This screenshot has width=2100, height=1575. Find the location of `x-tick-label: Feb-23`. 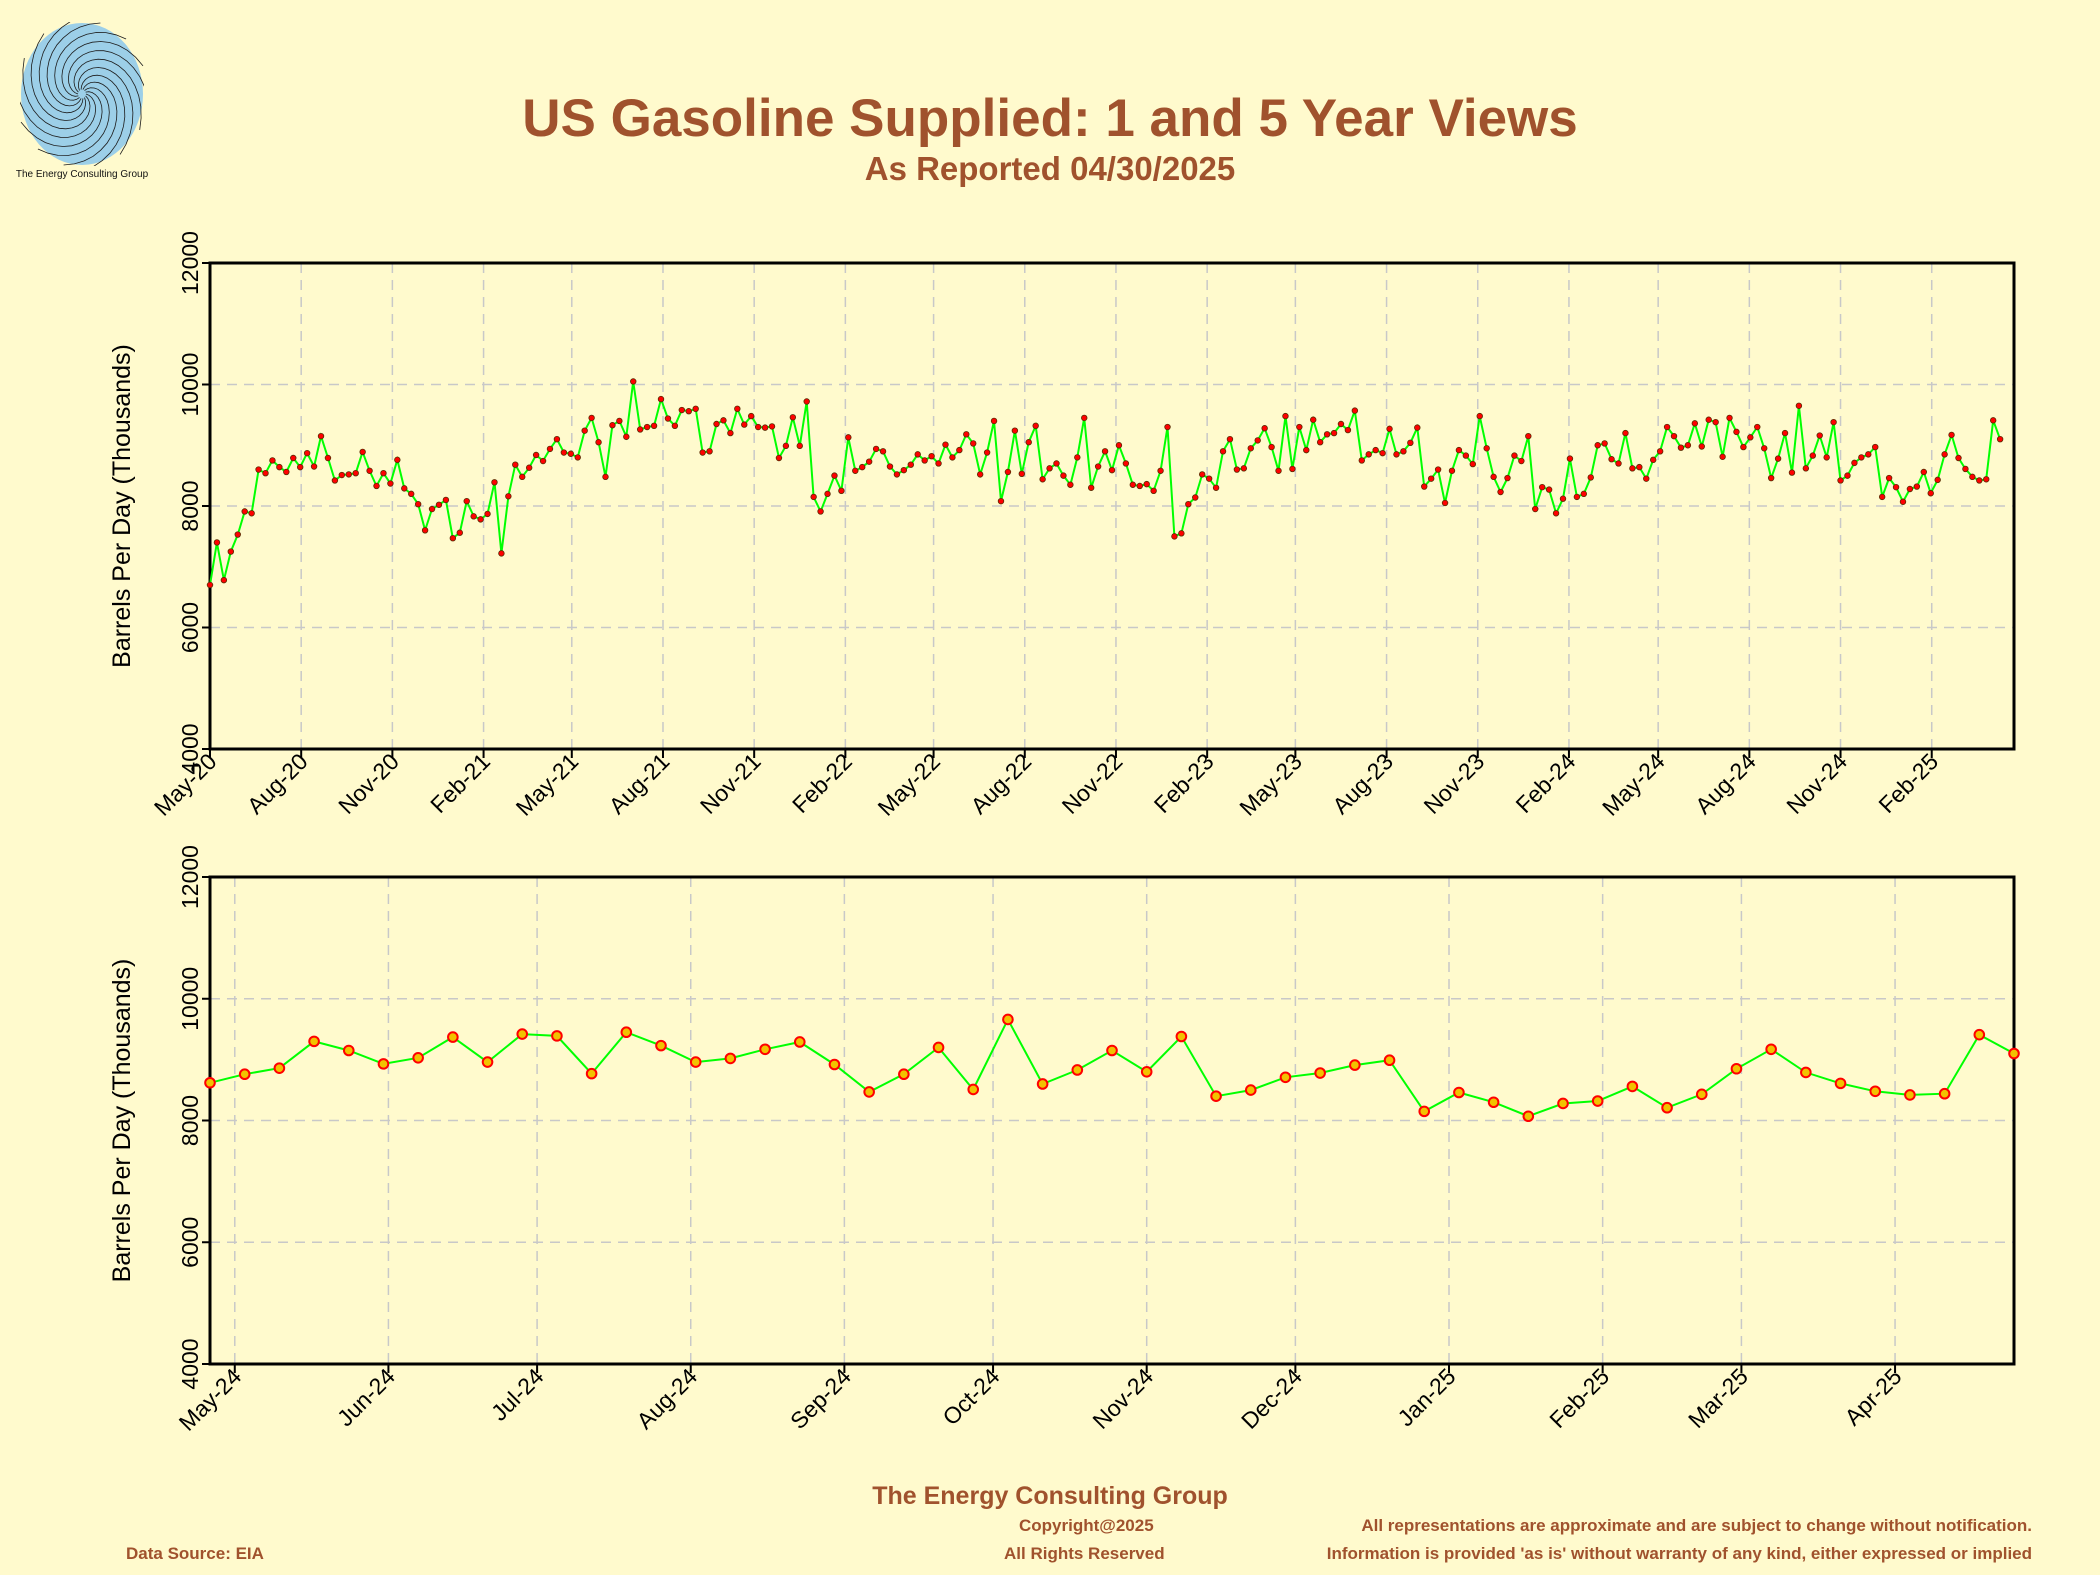

x-tick-label: Feb-23 is located at coordinates (1184, 783).